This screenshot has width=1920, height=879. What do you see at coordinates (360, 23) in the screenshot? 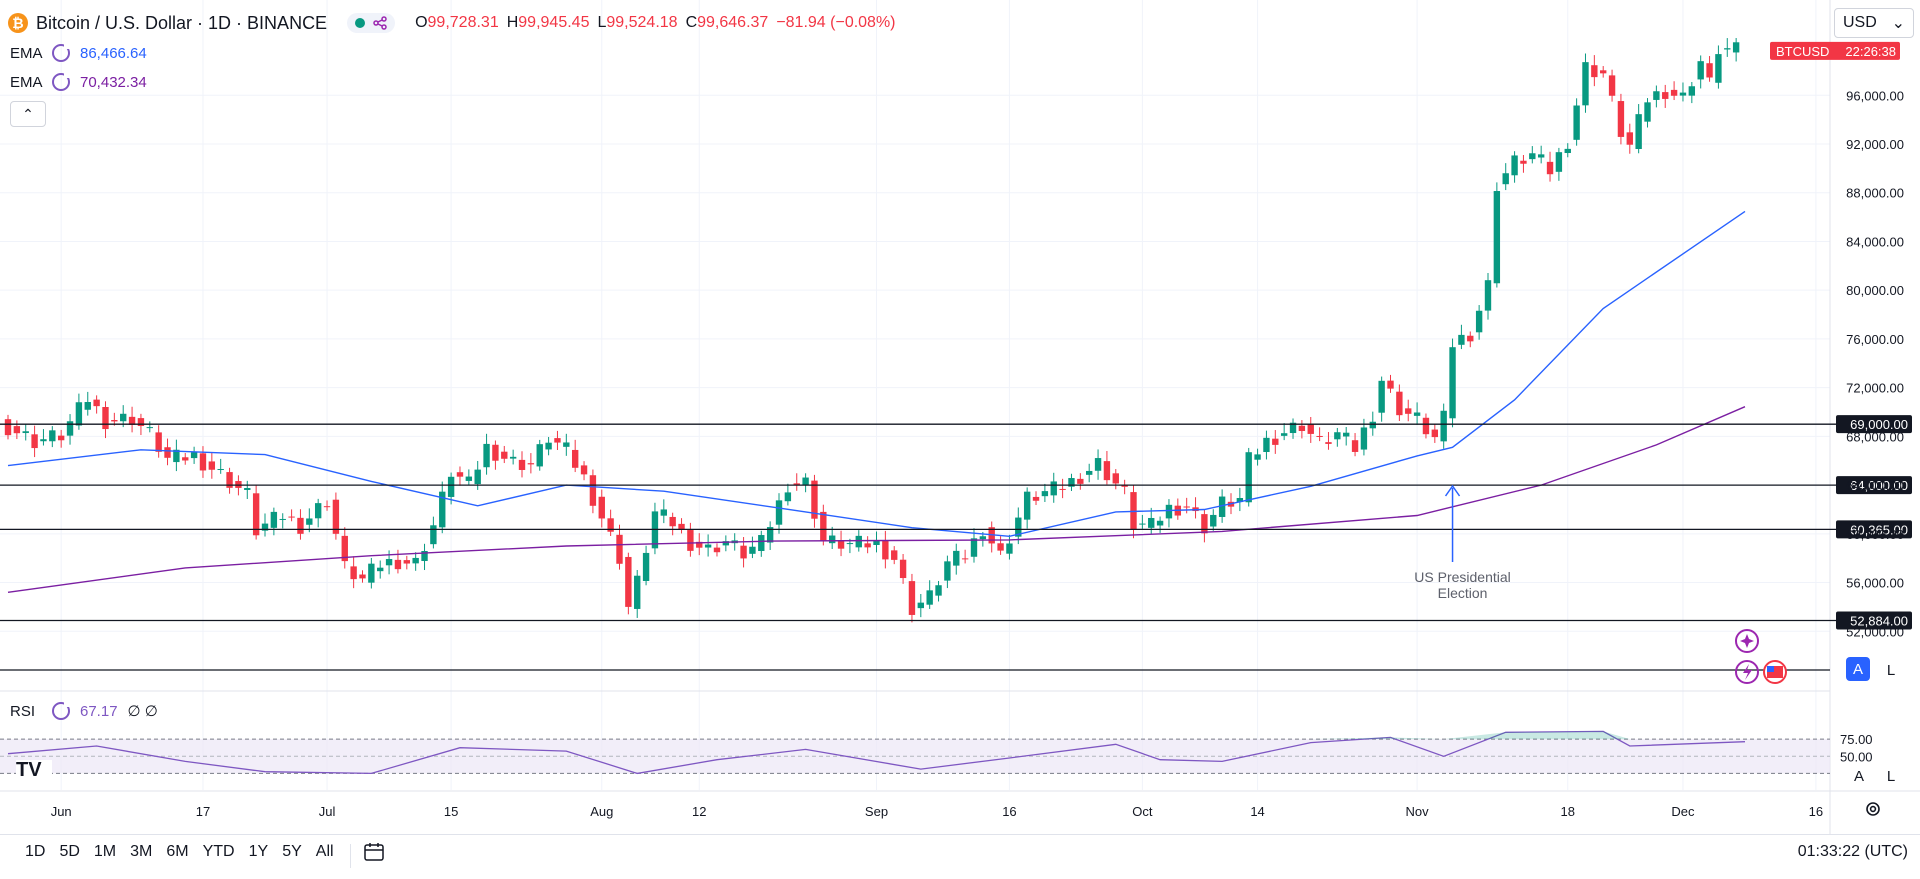
I see `market-open-dot-icon` at bounding box center [360, 23].